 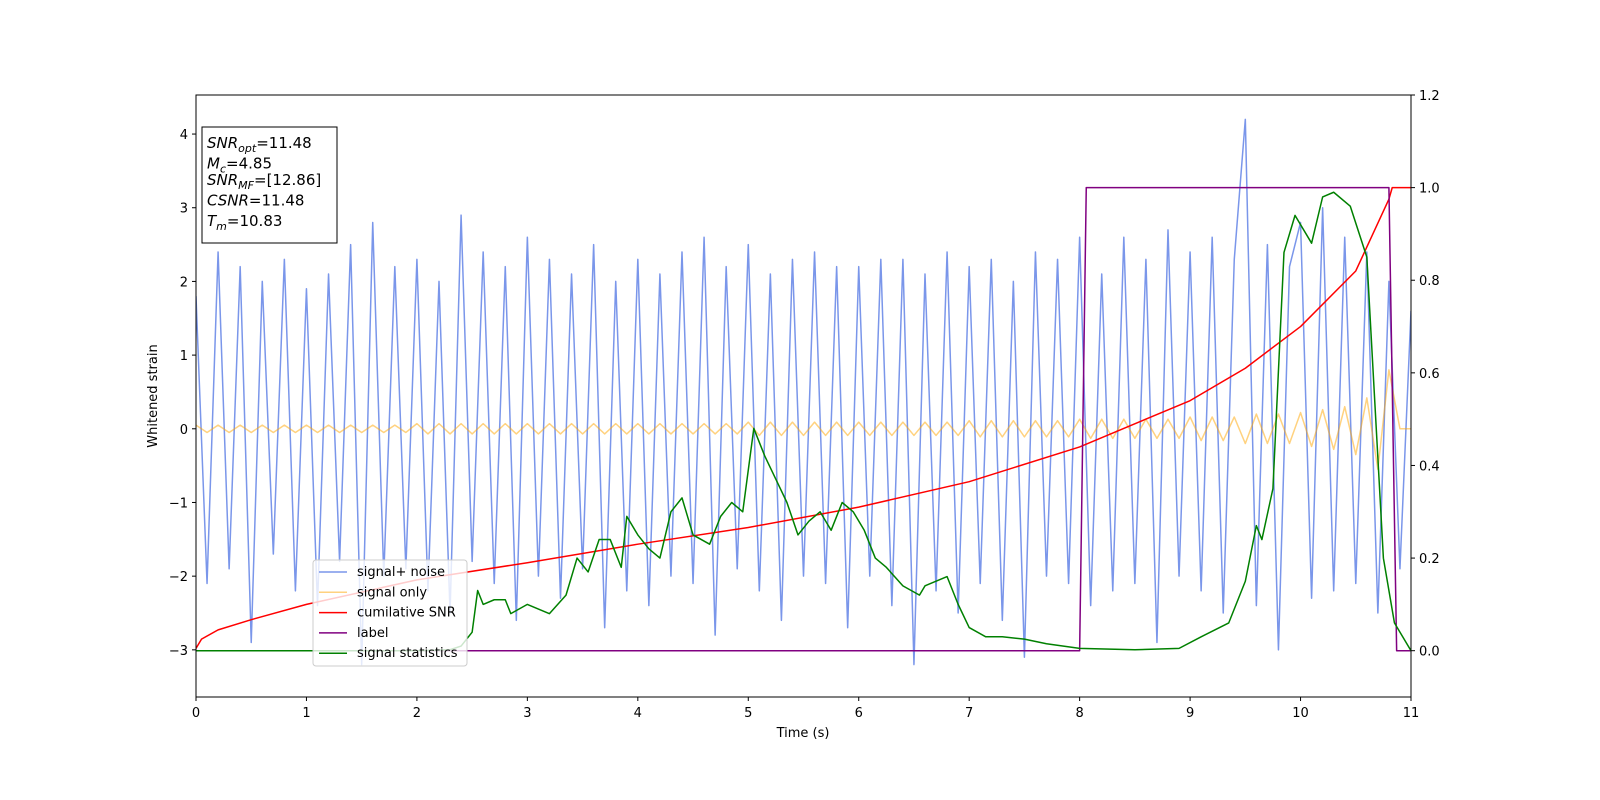 I want to click on y-axis-label: Whitened strain, so click(x=153, y=395).